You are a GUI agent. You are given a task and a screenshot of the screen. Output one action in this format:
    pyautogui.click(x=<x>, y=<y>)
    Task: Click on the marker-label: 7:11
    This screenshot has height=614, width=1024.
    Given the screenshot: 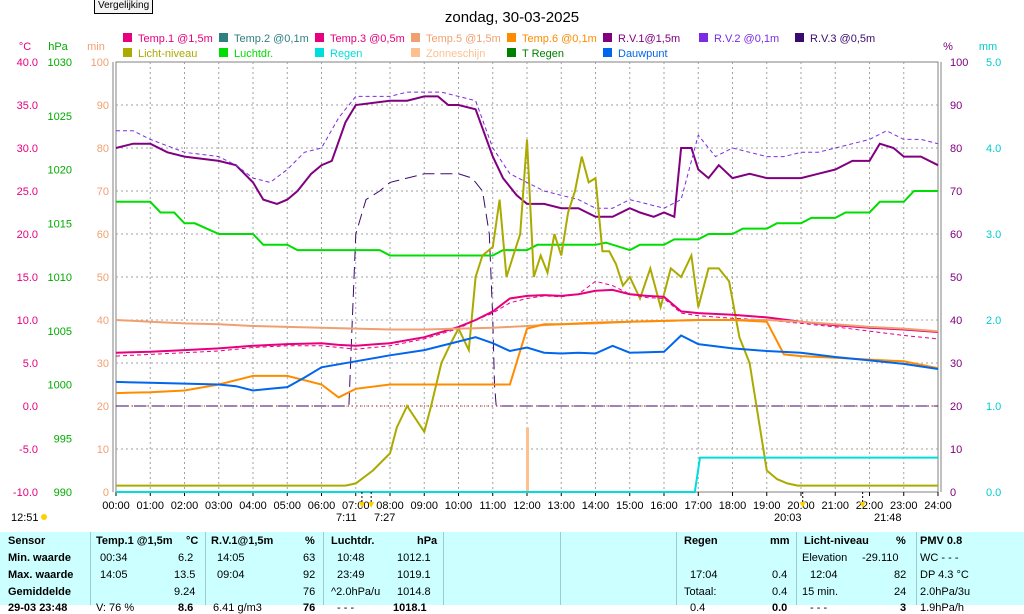 What is the action you would take?
    pyautogui.click(x=346, y=518)
    